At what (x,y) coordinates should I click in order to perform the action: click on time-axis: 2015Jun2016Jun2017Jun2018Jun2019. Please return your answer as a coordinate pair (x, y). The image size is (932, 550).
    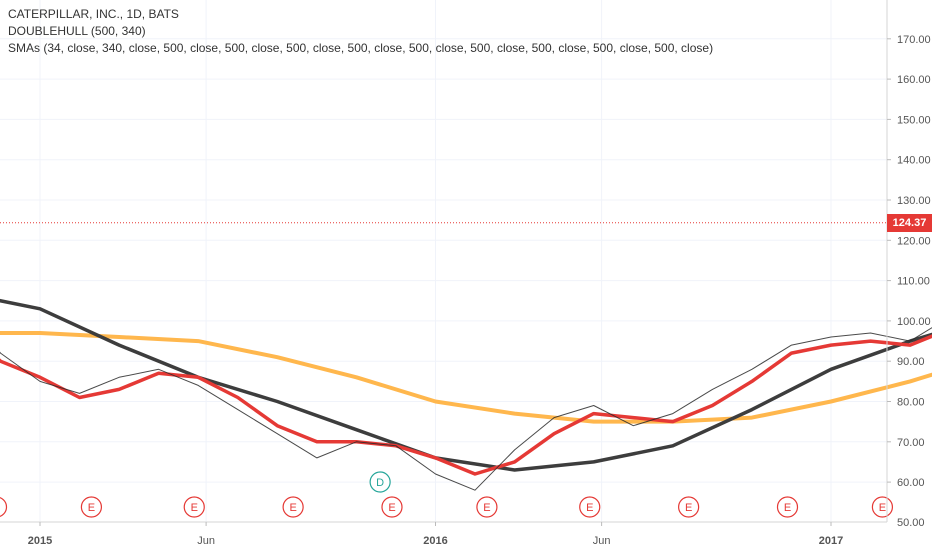
    Looking at the image, I should click on (480, 534).